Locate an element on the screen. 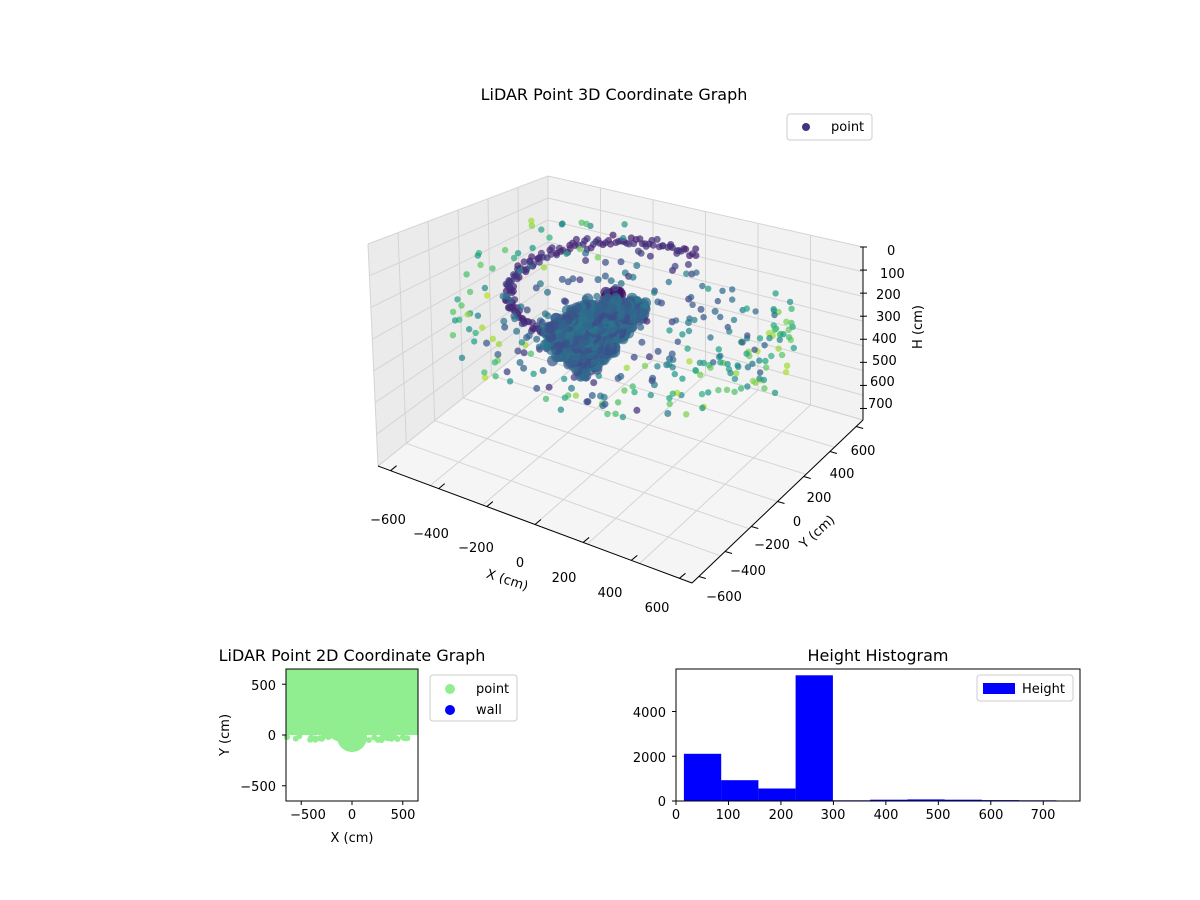  plot2d-legend-marker-wall is located at coordinates (450, 710).